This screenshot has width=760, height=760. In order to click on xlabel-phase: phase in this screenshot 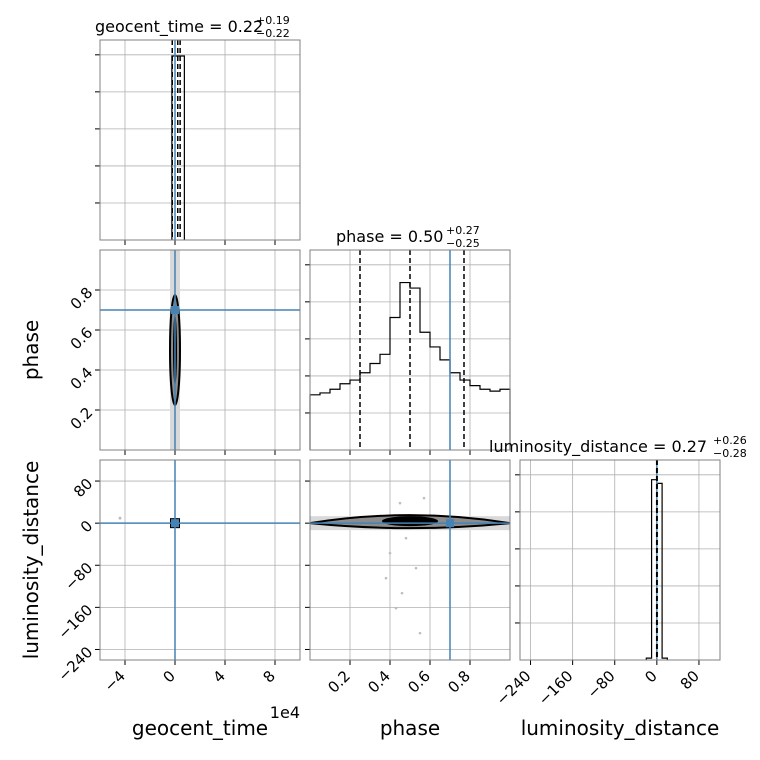, I will do `click(410, 728)`.